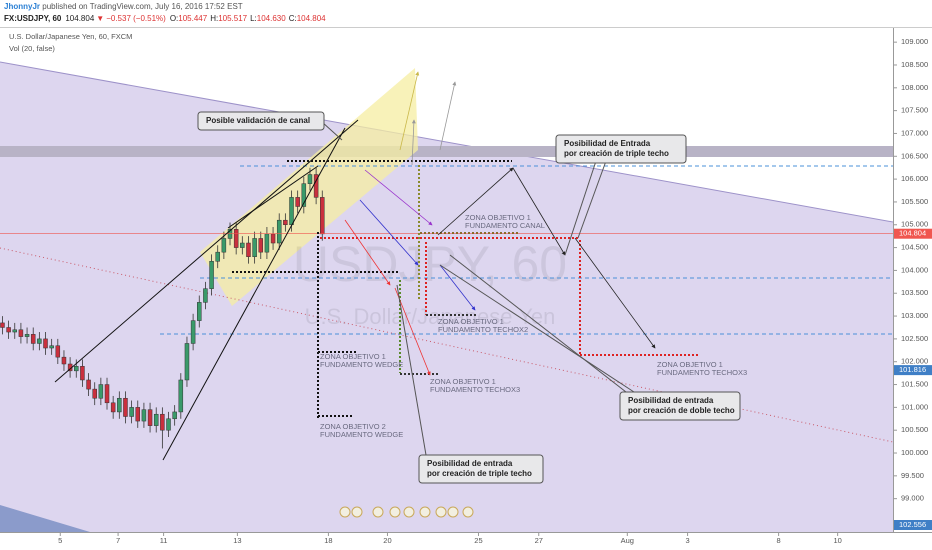 The width and height of the screenshot is (932, 550). I want to click on arrow: ▼, so click(100, 18).